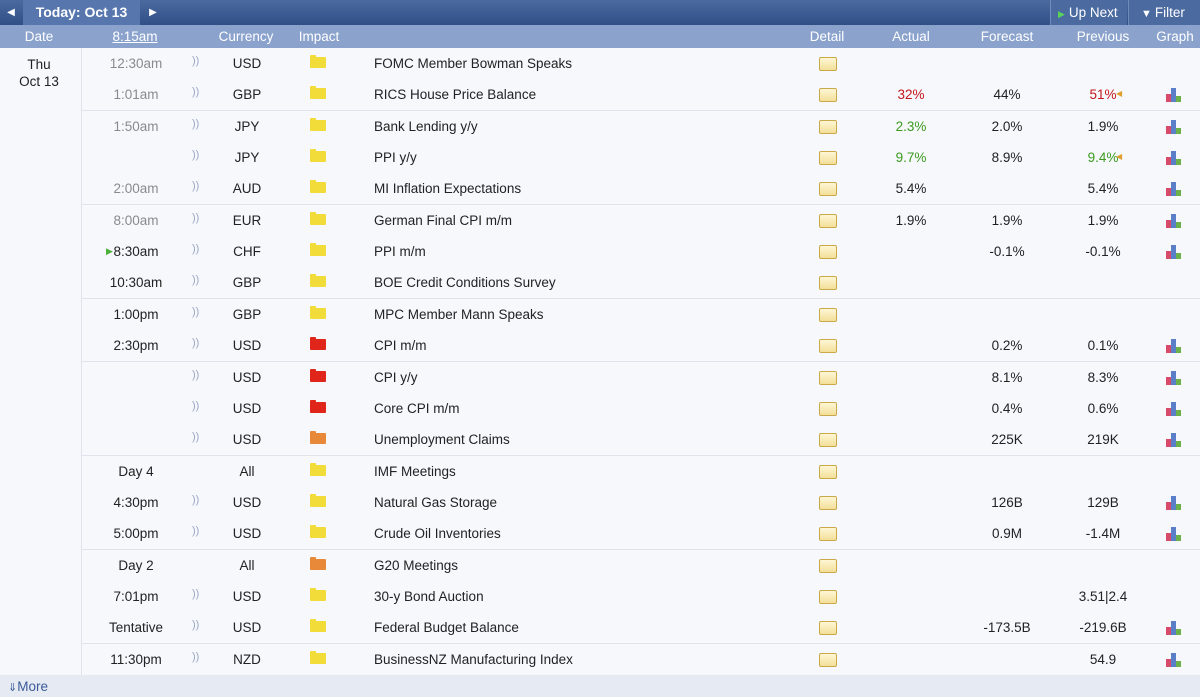  Describe the element at coordinates (1103, 36) in the screenshot. I see `col-previous: Previous` at that location.